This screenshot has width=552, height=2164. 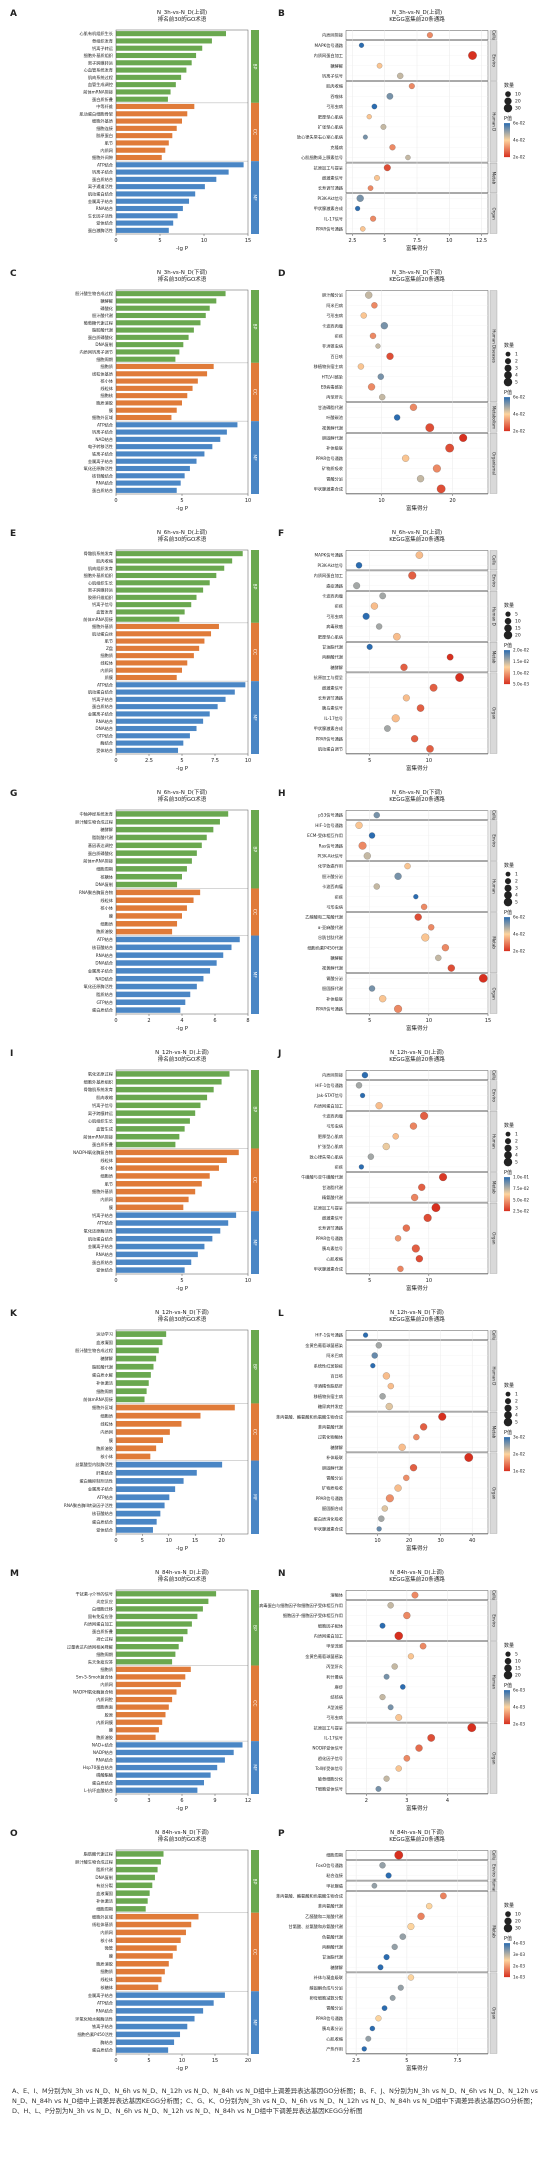 What do you see at coordinates (182, 1312) in the screenshot?
I see `chart-title: N_12h-vs-N_D(下调)` at bounding box center [182, 1312].